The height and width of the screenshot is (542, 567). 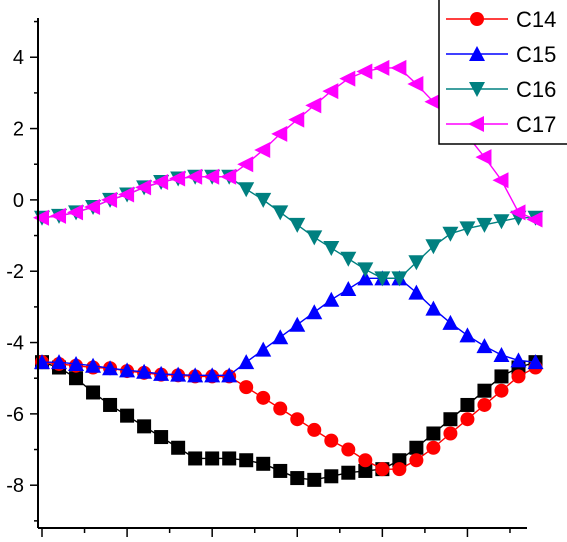 I want to click on legend-label: C16, so click(x=536, y=89).